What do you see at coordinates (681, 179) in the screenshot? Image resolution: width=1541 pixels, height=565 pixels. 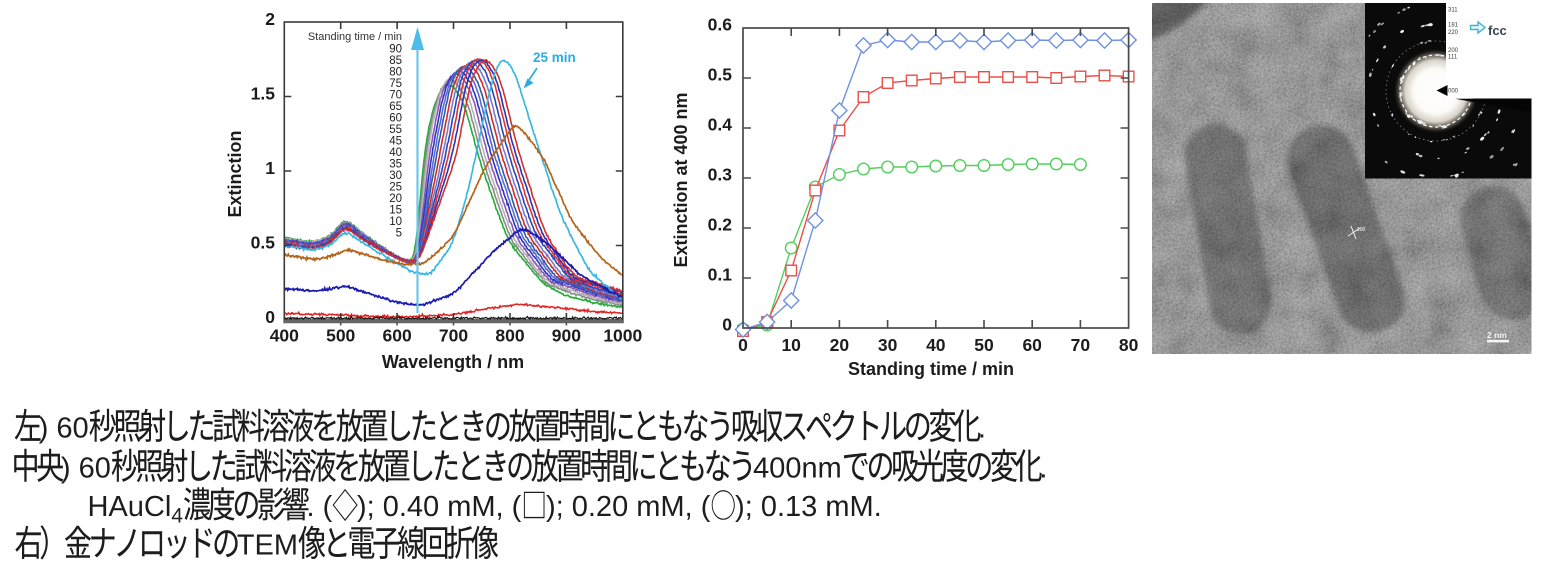 I see `svg-text: Extinction at 400 nm` at bounding box center [681, 179].